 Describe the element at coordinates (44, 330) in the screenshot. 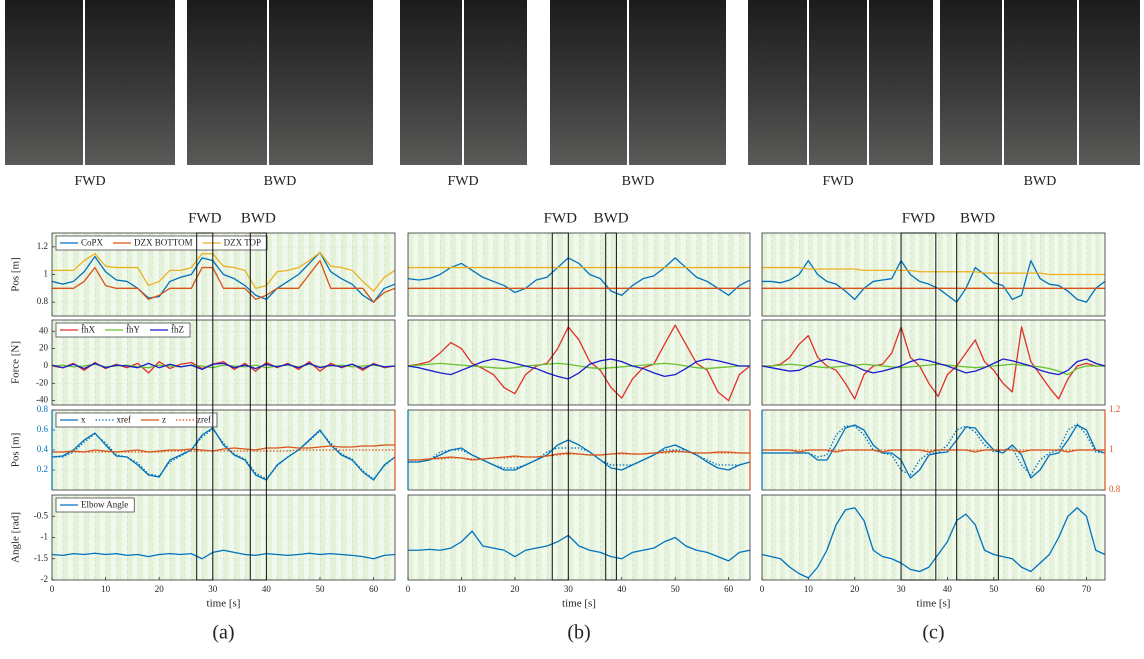

I see `y-tick-label: 40` at that location.